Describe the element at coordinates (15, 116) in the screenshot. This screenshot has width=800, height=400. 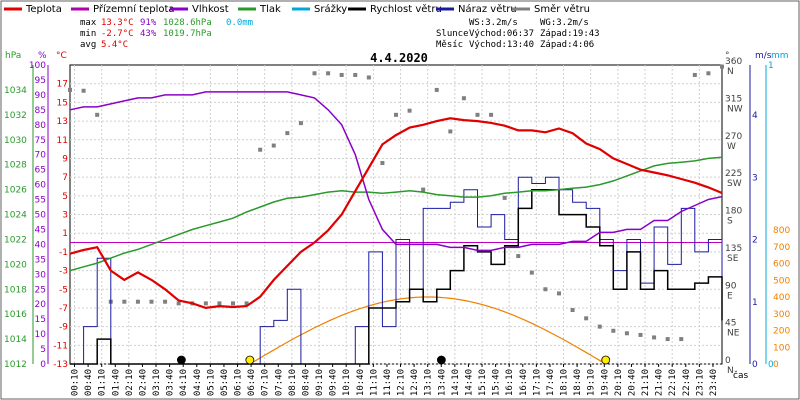
I see `pressure-tick-label: 1032` at that location.